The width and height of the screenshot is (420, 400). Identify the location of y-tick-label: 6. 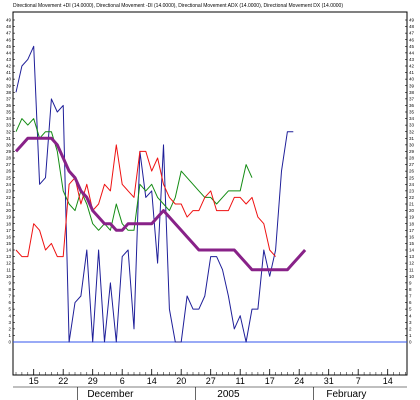
(9, 302).